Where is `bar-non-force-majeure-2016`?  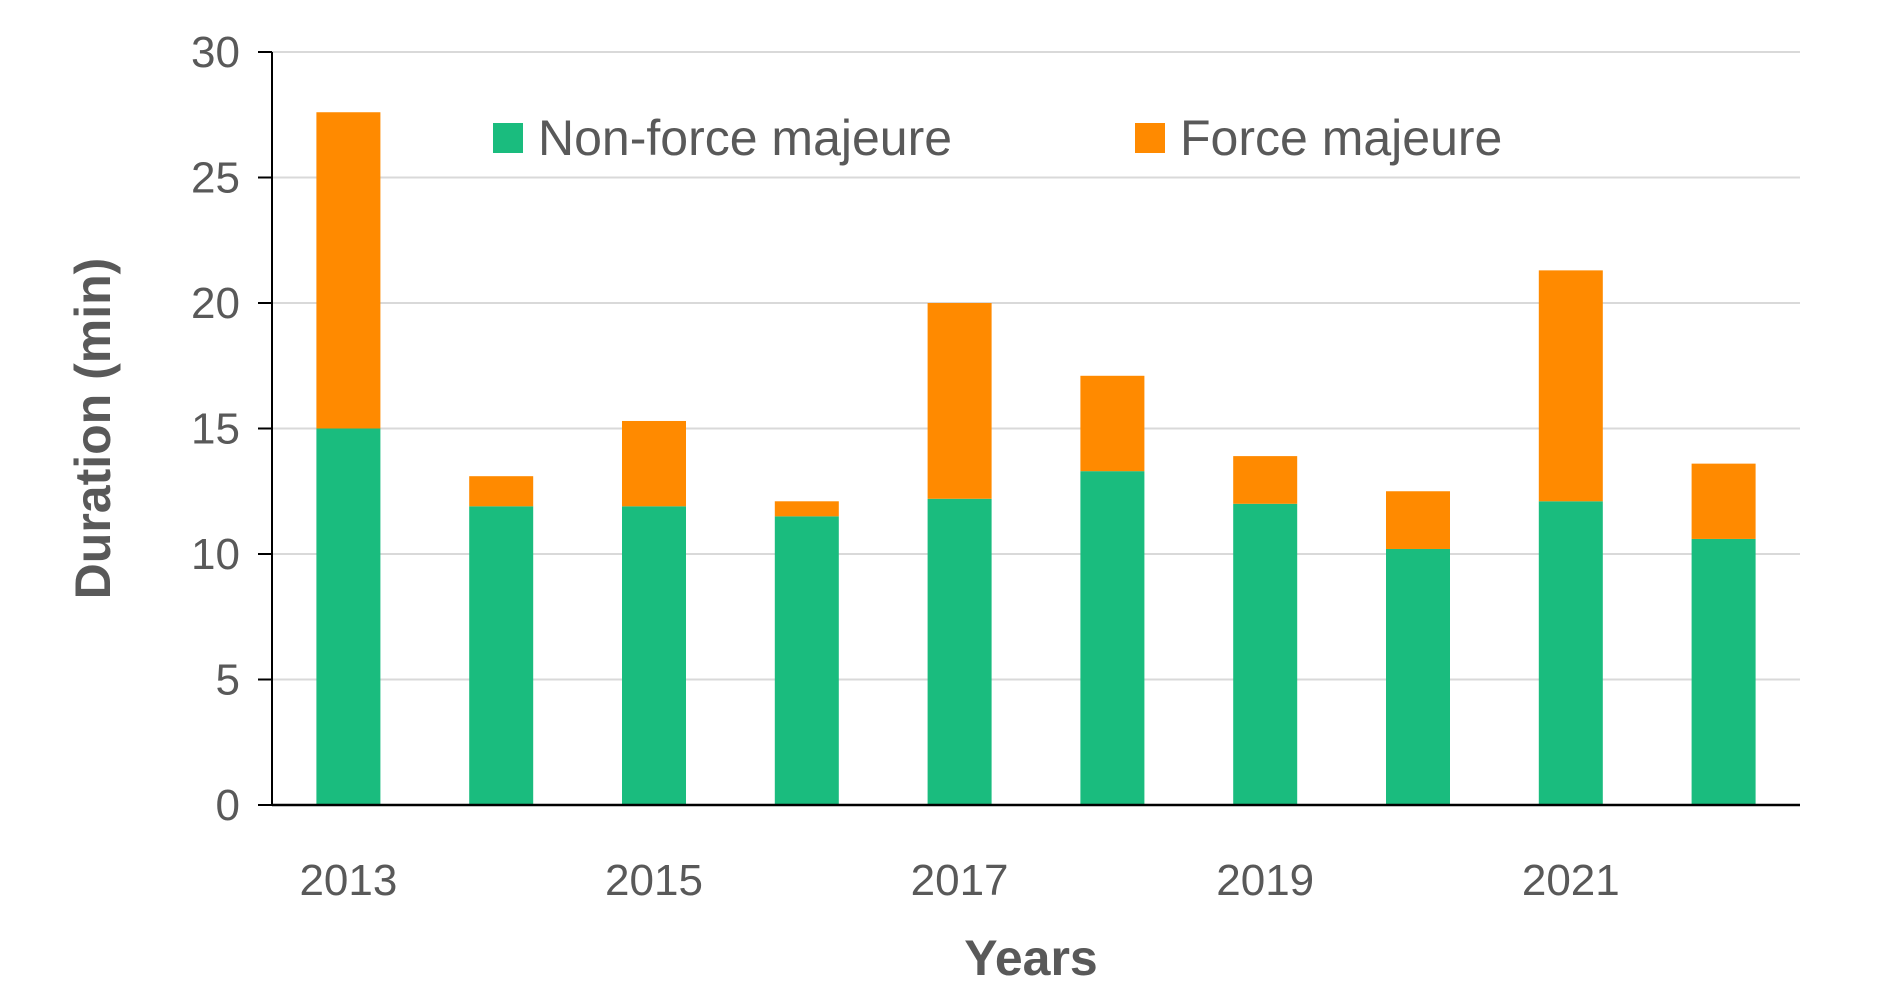 bar-non-force-majeure-2016 is located at coordinates (806, 660).